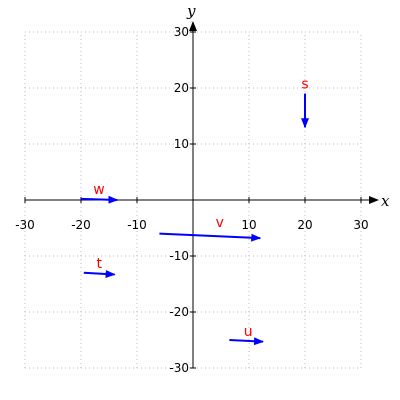  I want to click on x-tick-label: -20, so click(81, 225).